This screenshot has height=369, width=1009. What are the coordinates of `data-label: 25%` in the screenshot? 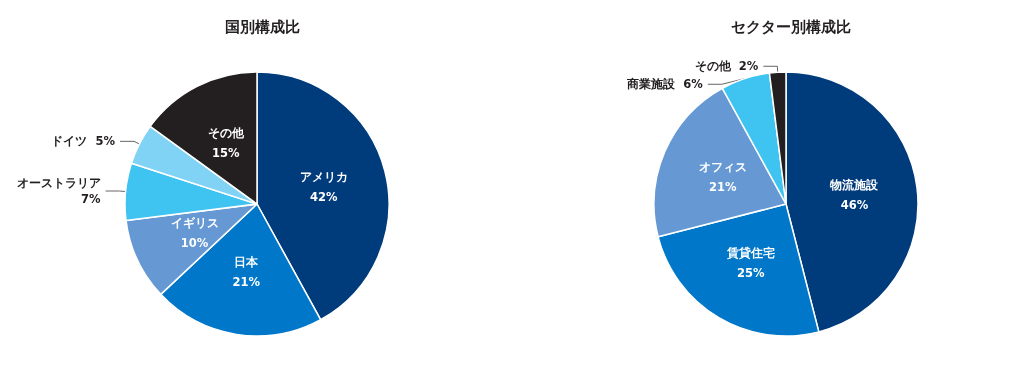 It's located at (751, 273).